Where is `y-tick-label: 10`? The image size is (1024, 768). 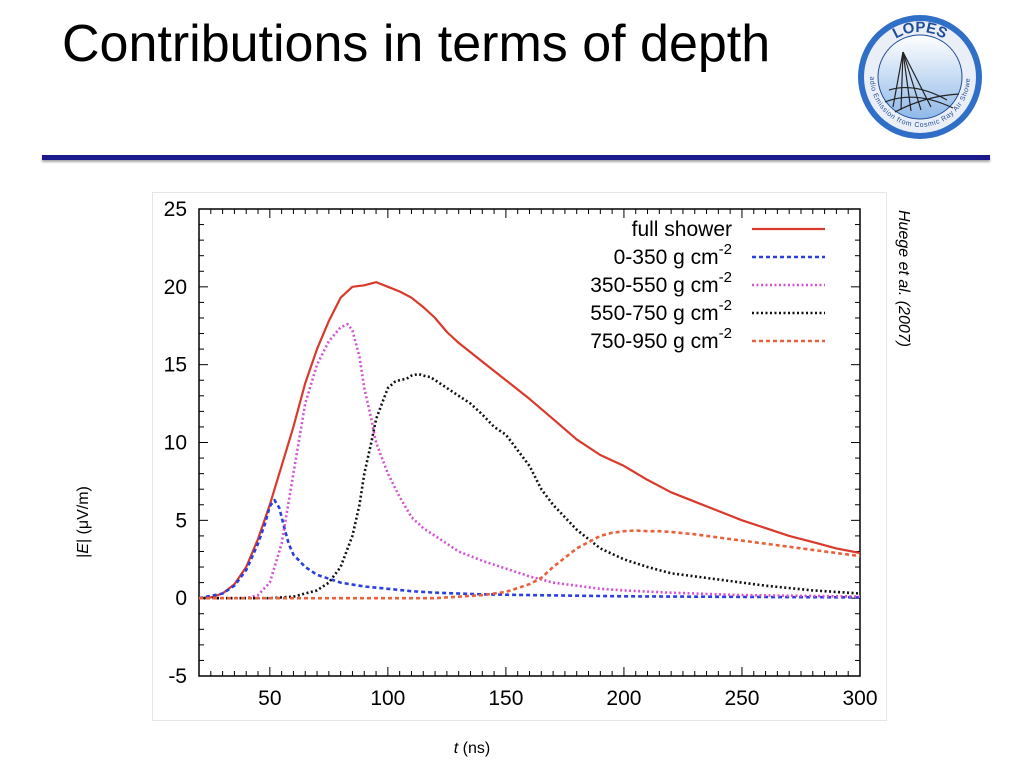 y-tick-label: 10 is located at coordinates (175, 443).